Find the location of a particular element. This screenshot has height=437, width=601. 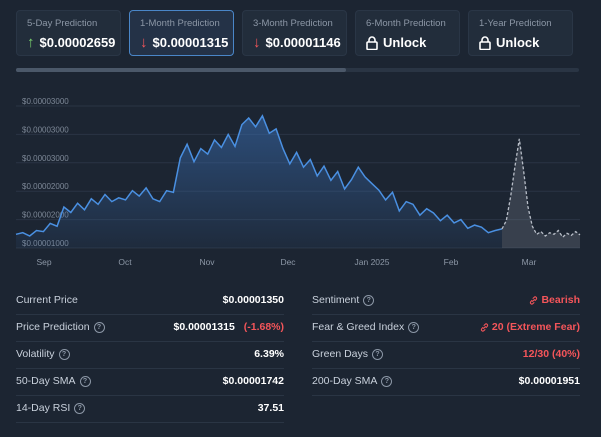

stat-value: 37.51 is located at coordinates (270, 408).